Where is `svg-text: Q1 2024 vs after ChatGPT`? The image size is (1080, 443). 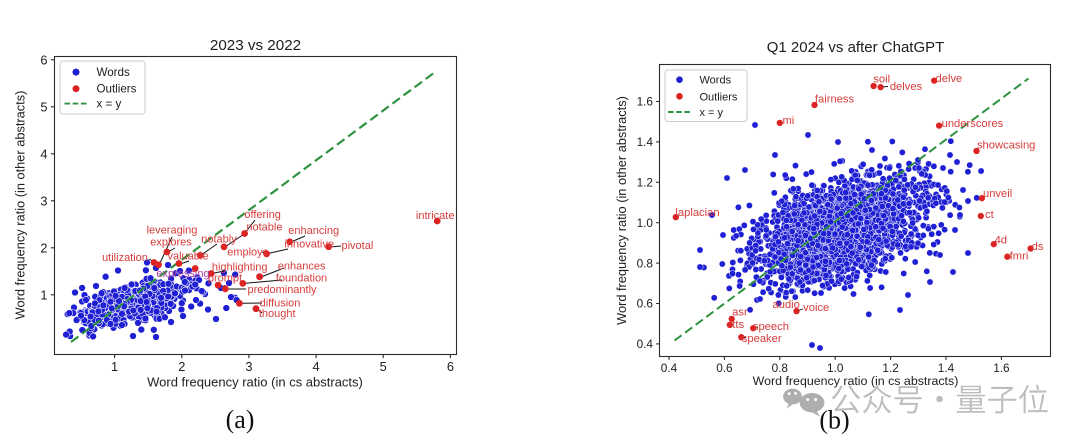
svg-text: Q1 2024 vs after ChatGPT is located at coordinates (856, 47).